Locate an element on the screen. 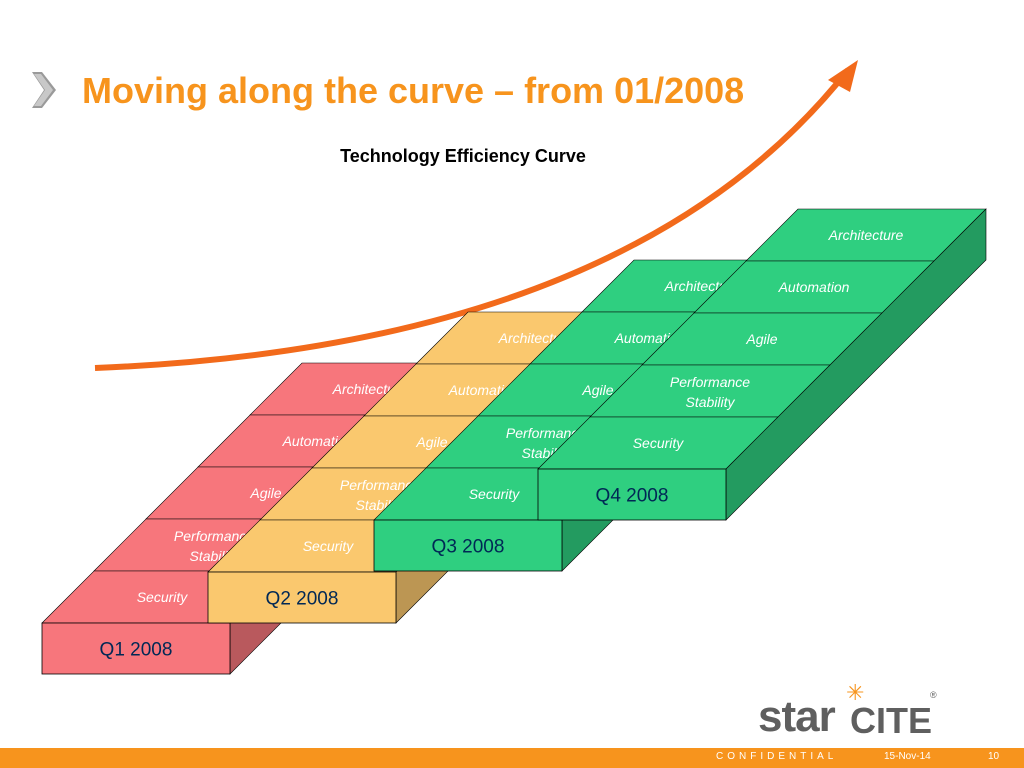 This screenshot has width=1024, height=768. logo-star-text: star is located at coordinates (797, 716).